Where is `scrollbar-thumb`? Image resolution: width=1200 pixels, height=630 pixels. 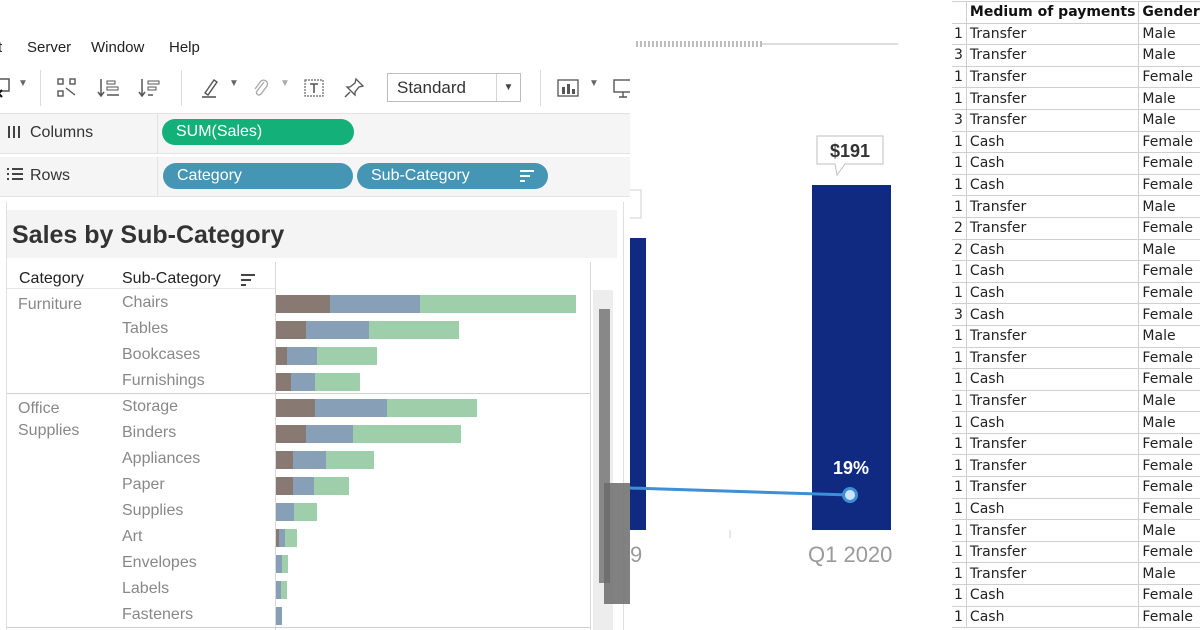 scrollbar-thumb is located at coordinates (604, 446).